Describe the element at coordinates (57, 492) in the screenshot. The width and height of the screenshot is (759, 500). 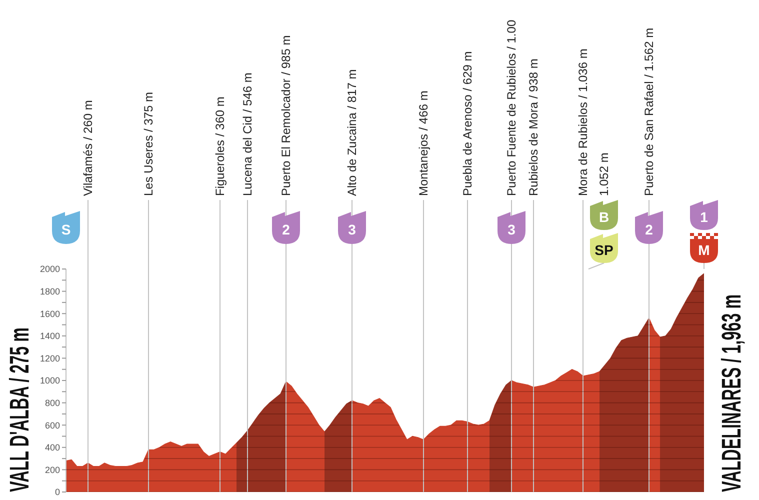
I see `y-tick-label: 0` at that location.